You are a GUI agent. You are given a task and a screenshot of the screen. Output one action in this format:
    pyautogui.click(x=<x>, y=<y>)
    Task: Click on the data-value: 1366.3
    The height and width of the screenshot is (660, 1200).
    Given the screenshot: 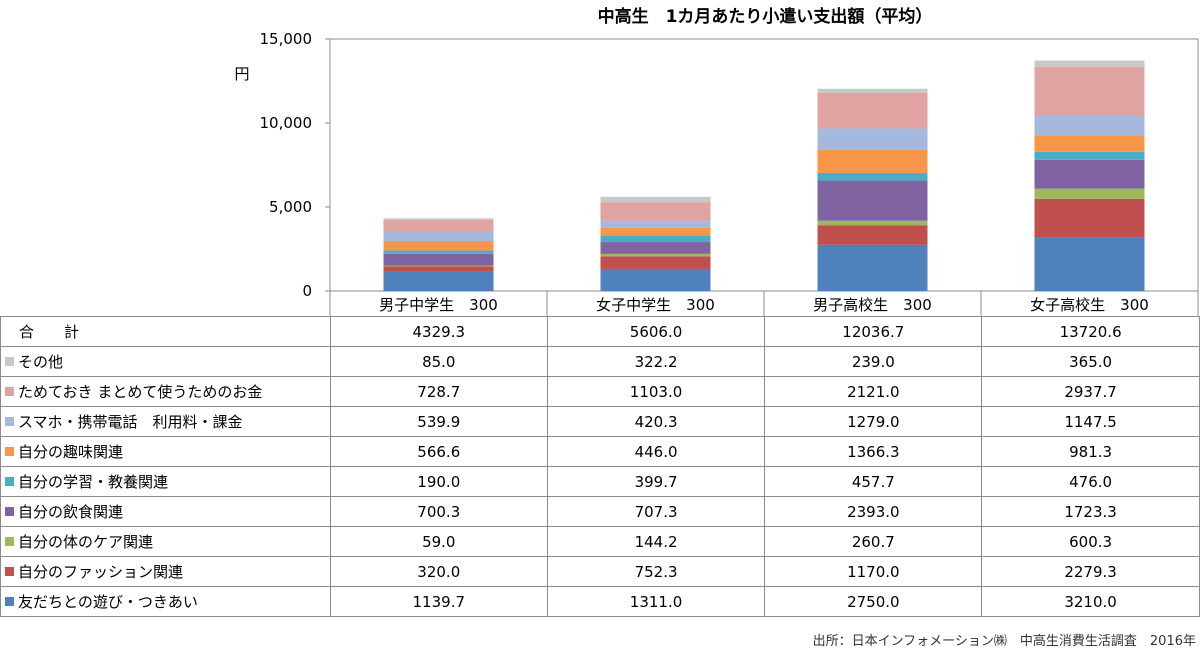 What is the action you would take?
    pyautogui.click(x=873, y=451)
    